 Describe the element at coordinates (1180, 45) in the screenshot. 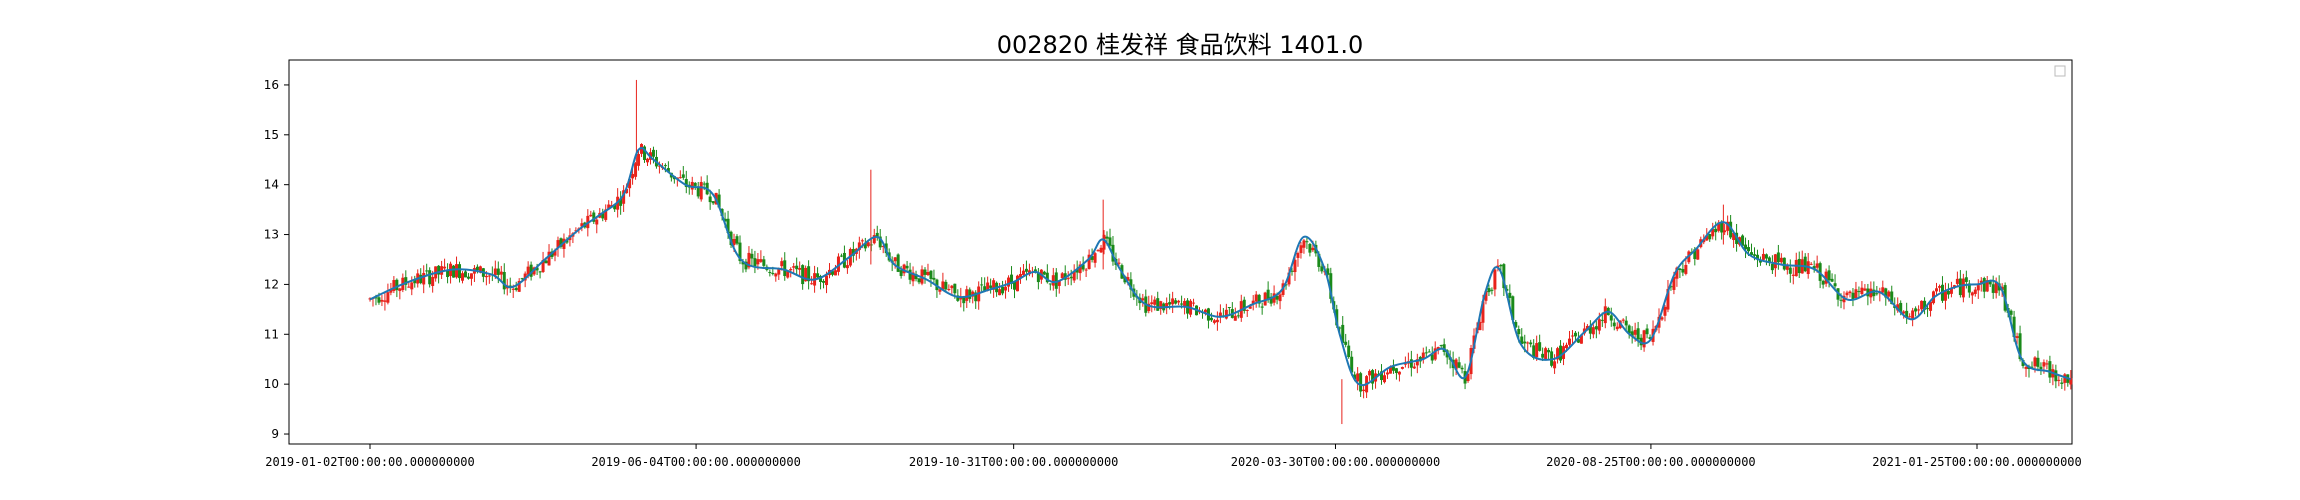

I see `chart-title: 002820 桂发祥 食品饮料 1401.0` at that location.